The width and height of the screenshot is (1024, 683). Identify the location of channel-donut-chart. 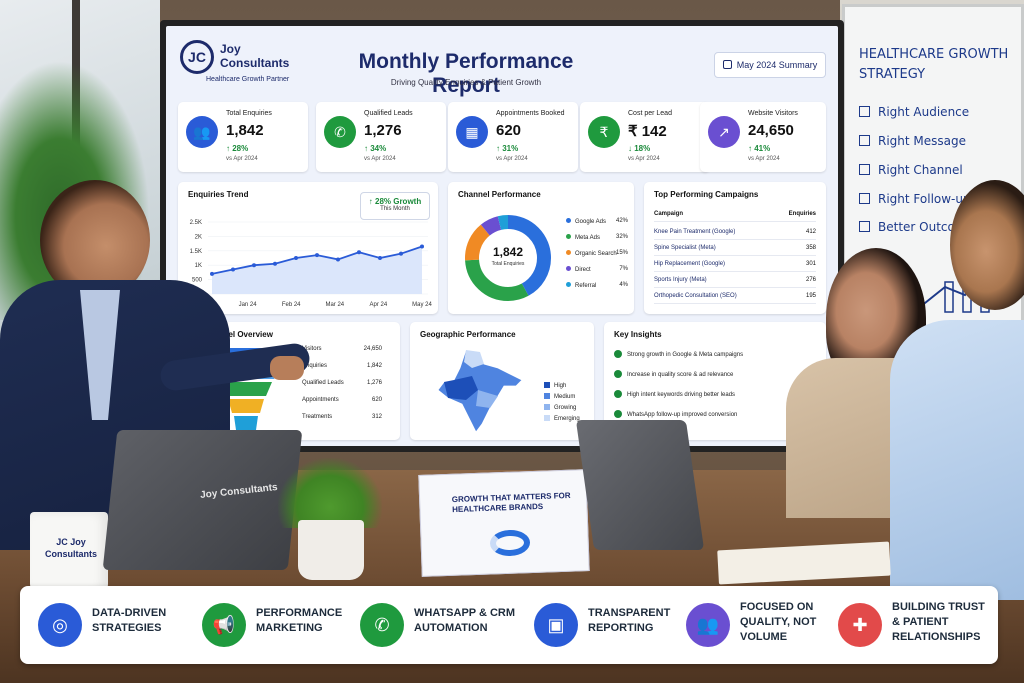
(508, 258).